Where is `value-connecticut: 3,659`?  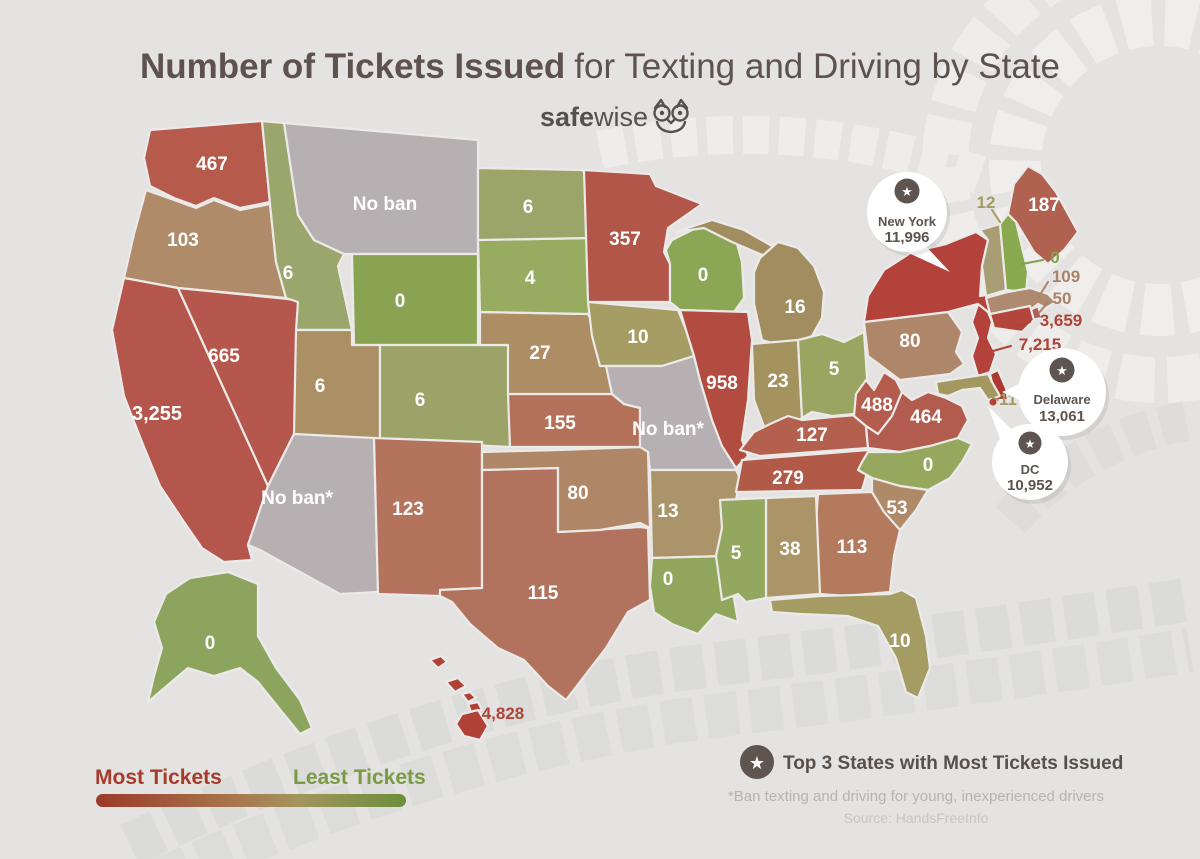
value-connecticut: 3,659 is located at coordinates (1061, 320).